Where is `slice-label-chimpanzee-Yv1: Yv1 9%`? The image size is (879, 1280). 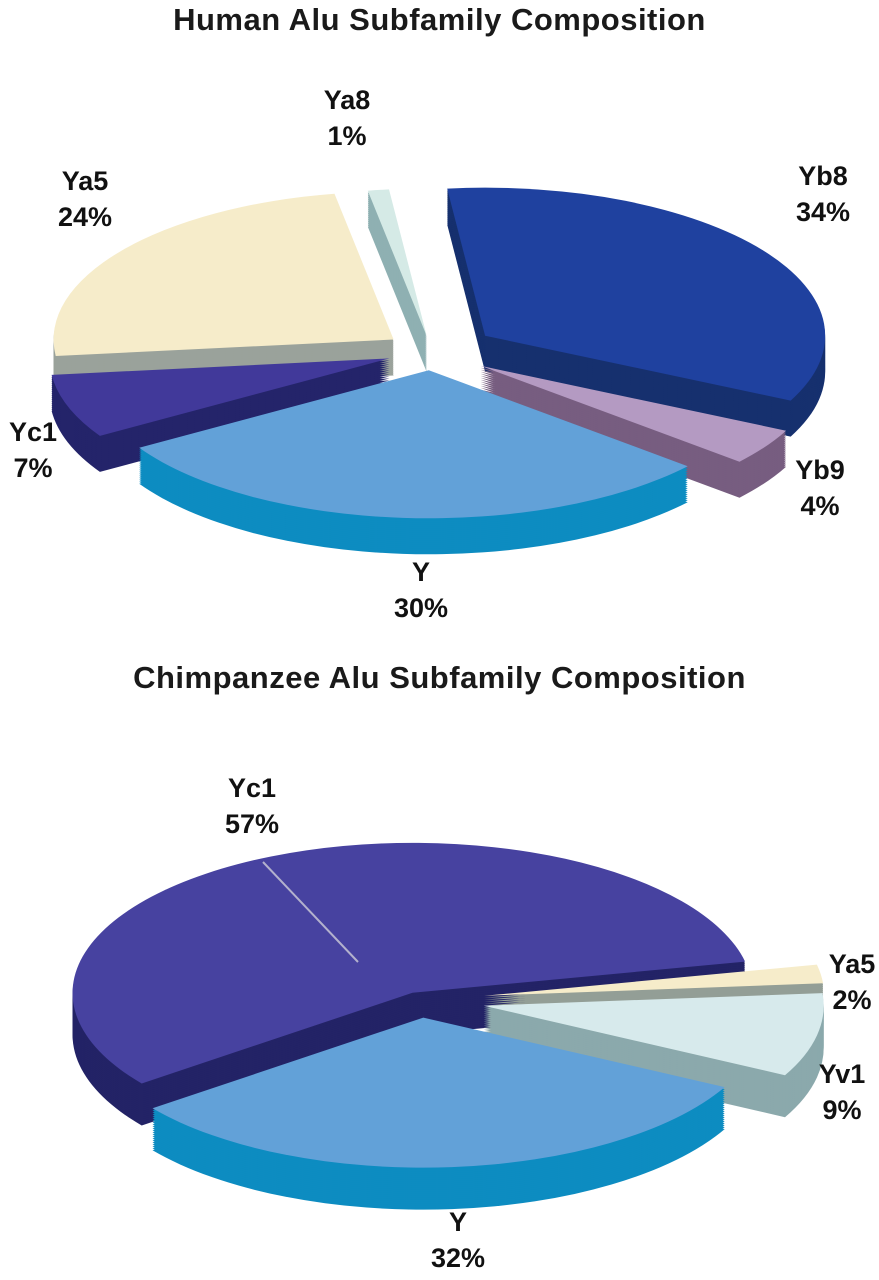 slice-label-chimpanzee-Yv1: Yv1 9% is located at coordinates (842, 1092).